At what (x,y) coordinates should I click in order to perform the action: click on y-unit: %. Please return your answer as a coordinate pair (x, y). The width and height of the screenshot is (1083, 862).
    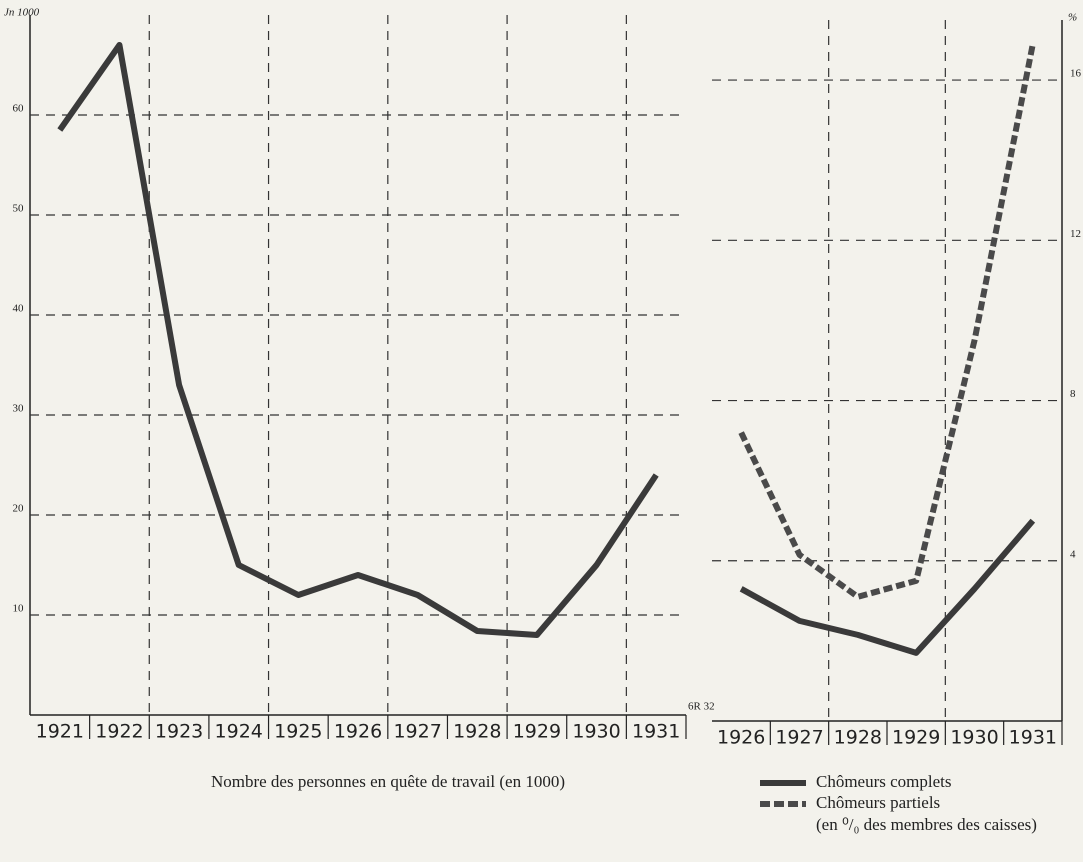
    Looking at the image, I should click on (1072, 18).